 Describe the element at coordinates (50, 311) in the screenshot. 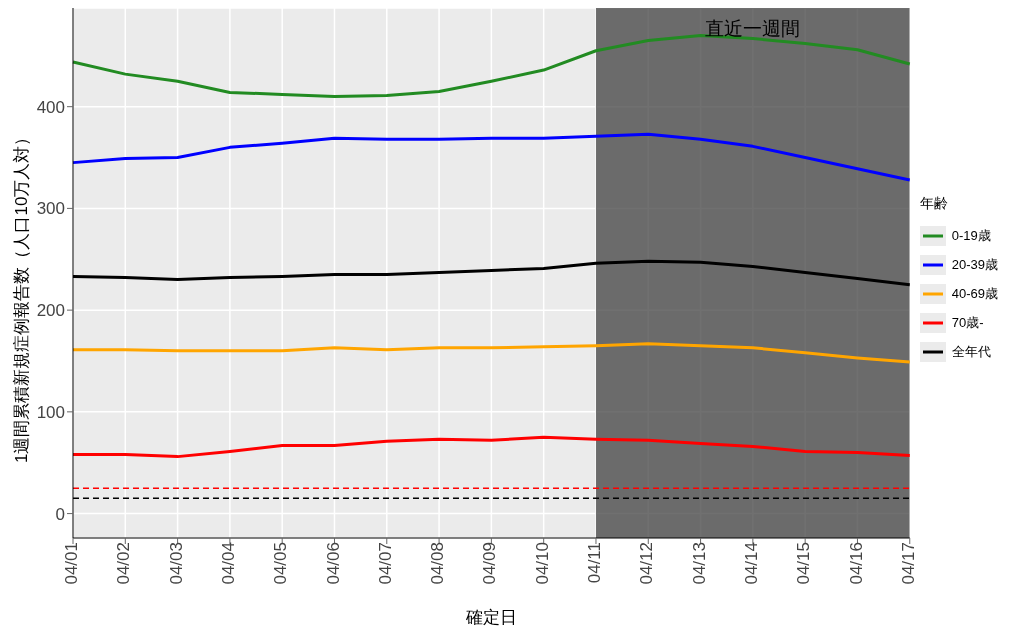

I see `y-tick-label: 200` at that location.